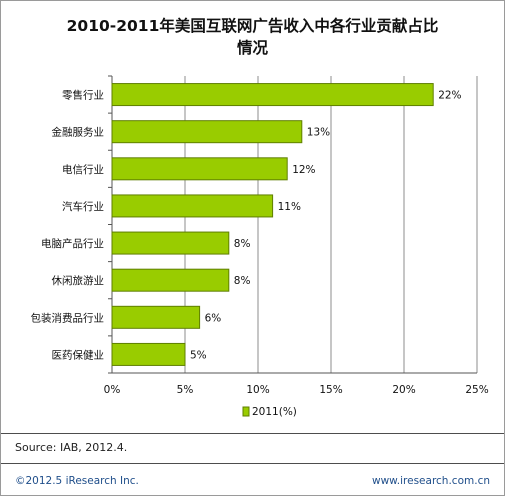  Describe the element at coordinates (318, 133) in the screenshot. I see `data-label: 13%` at that location.